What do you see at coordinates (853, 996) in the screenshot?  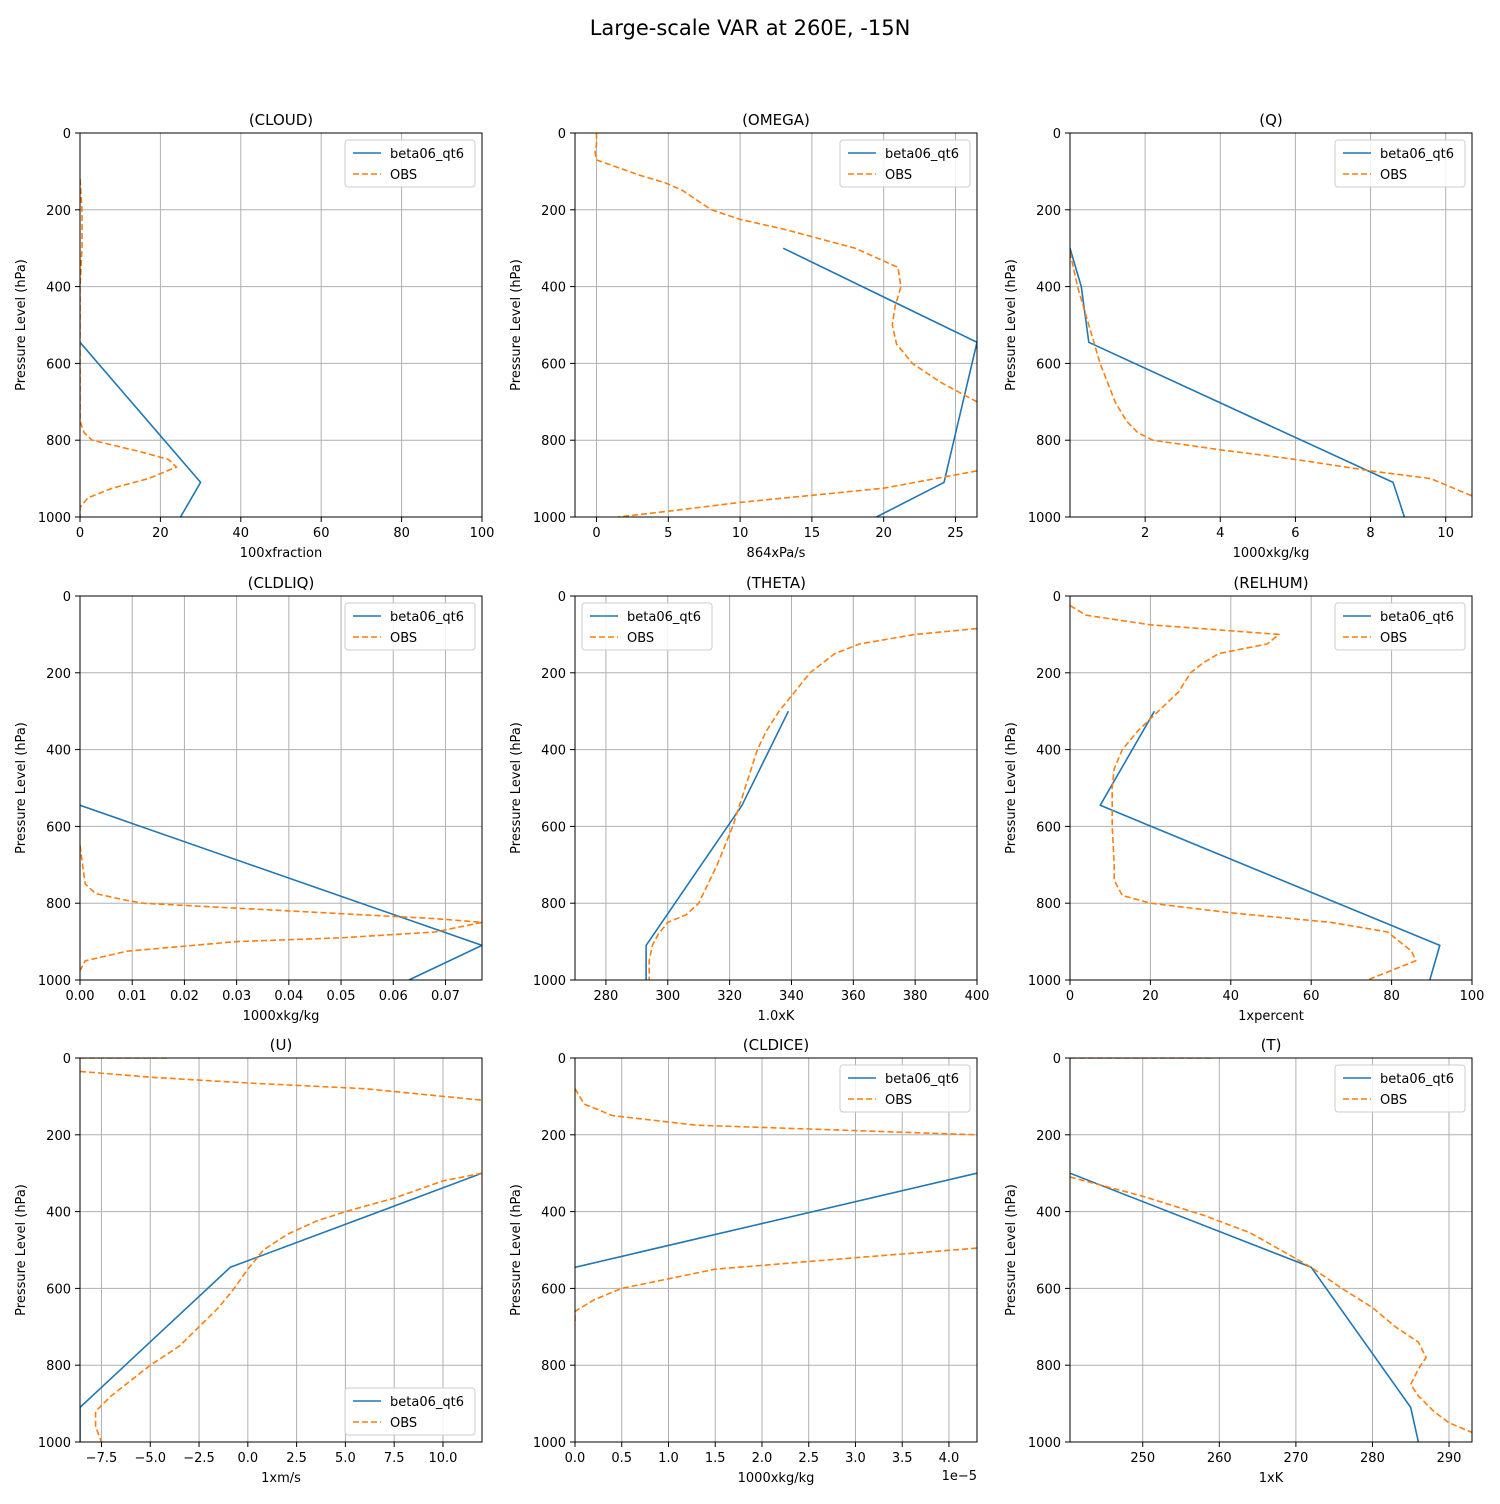 I see `x-tick-label: 360` at bounding box center [853, 996].